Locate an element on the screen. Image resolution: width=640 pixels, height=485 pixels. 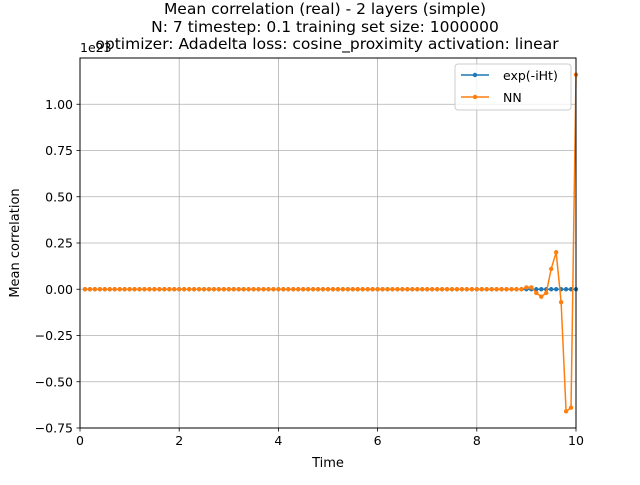
legend-marker-exp is located at coordinates (475, 75).